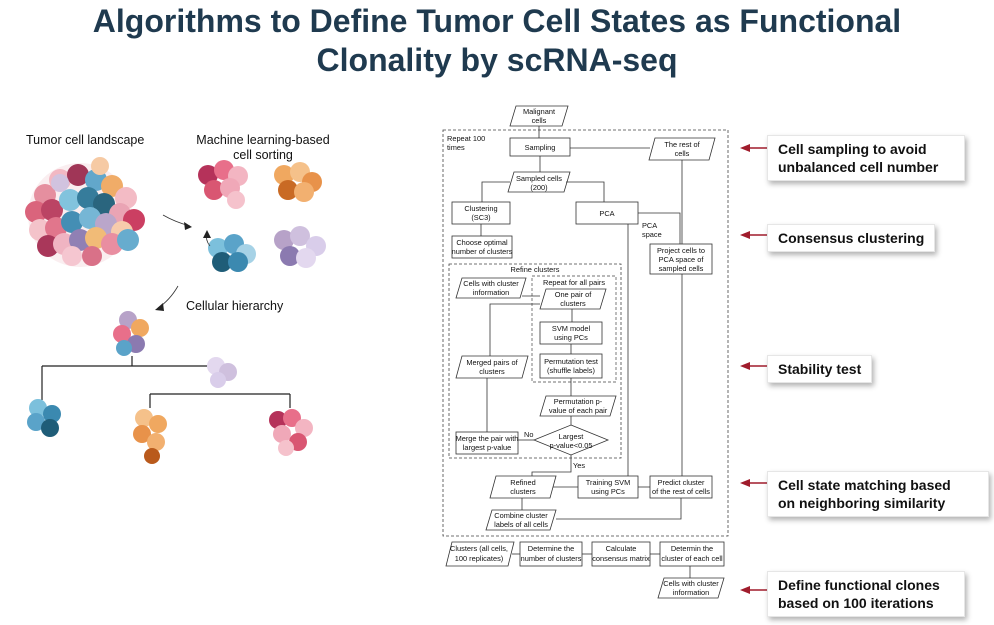 The image size is (994, 625). I want to click on hierarchy-leaf-orange, so click(150, 436).